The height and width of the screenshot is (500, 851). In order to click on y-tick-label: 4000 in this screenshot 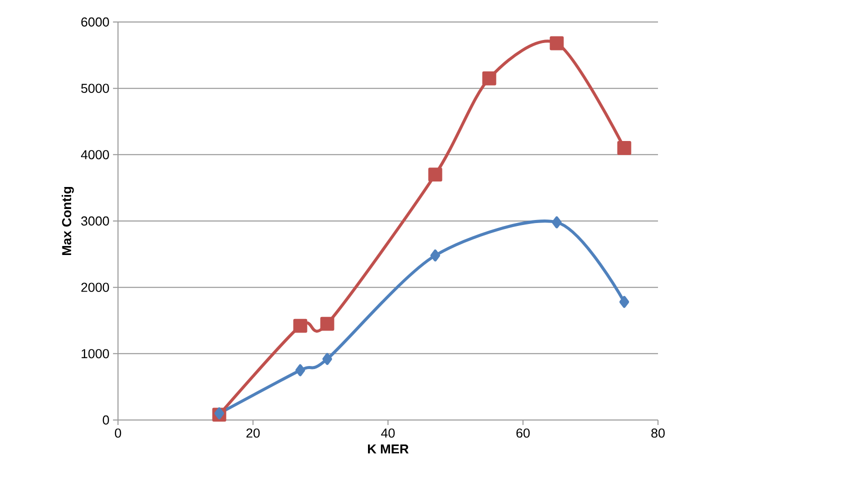, I will do `click(94, 155)`.